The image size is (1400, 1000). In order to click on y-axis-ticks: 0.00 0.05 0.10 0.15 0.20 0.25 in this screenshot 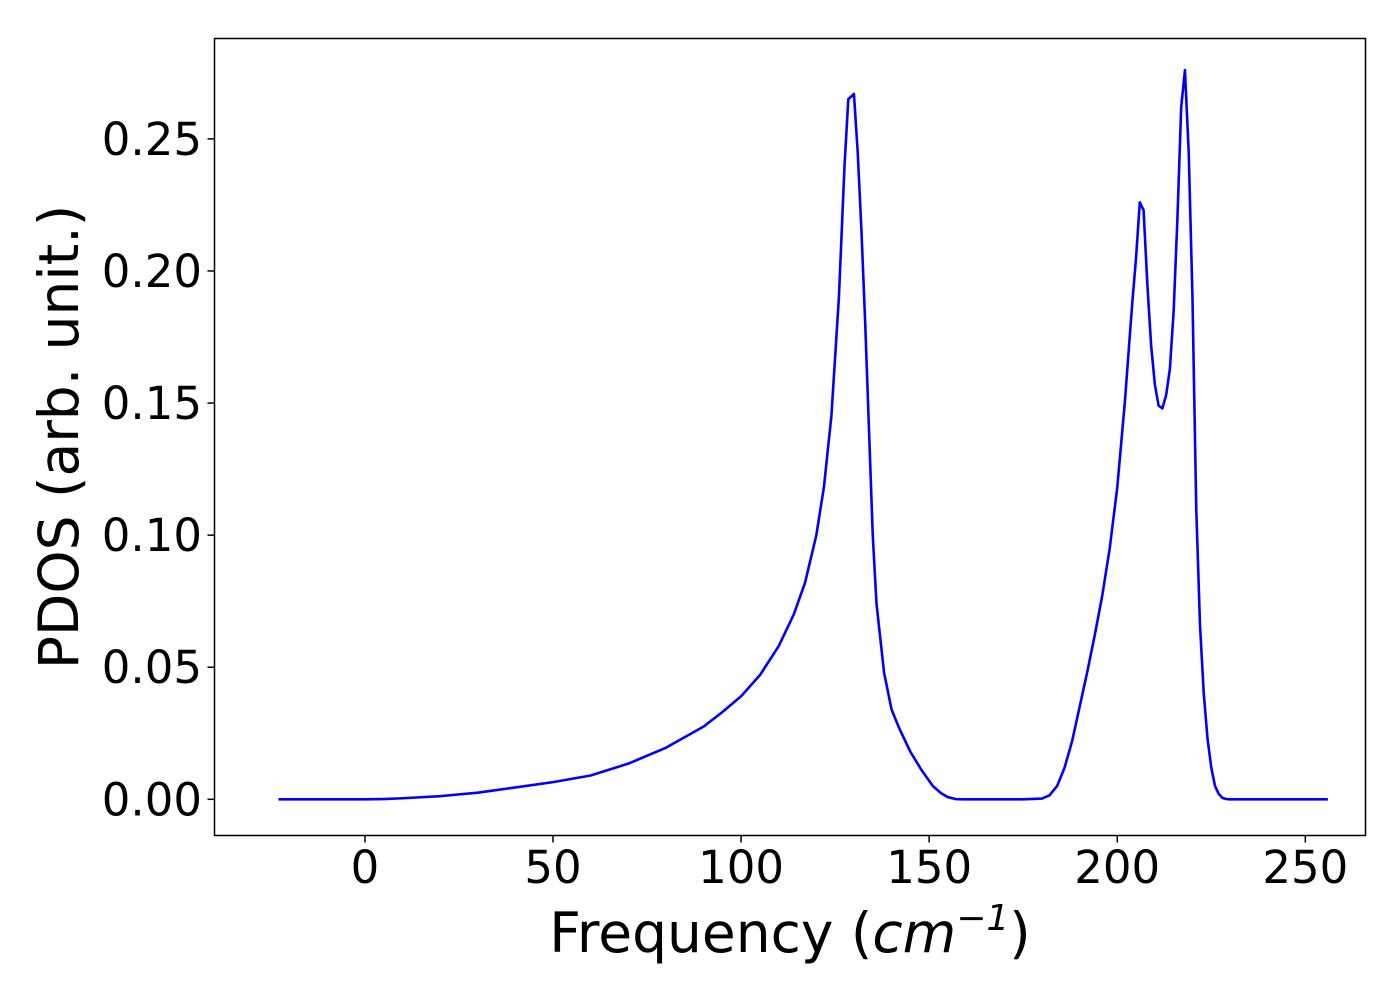, I will do `click(158, 469)`.